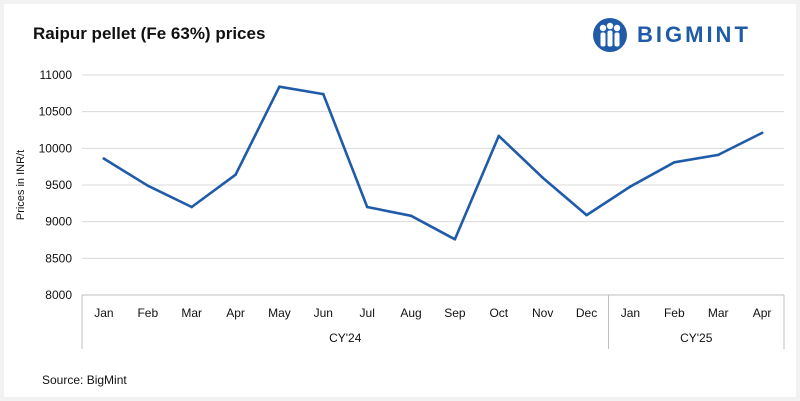 This screenshot has height=401, width=800. Describe the element at coordinates (542, 313) in the screenshot. I see `x-tick-label: Nov` at that location.